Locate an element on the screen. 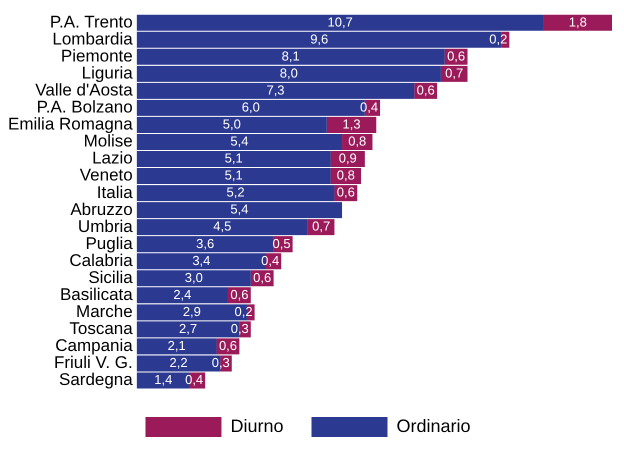  y-tick-label: Sicilia is located at coordinates (111, 277).